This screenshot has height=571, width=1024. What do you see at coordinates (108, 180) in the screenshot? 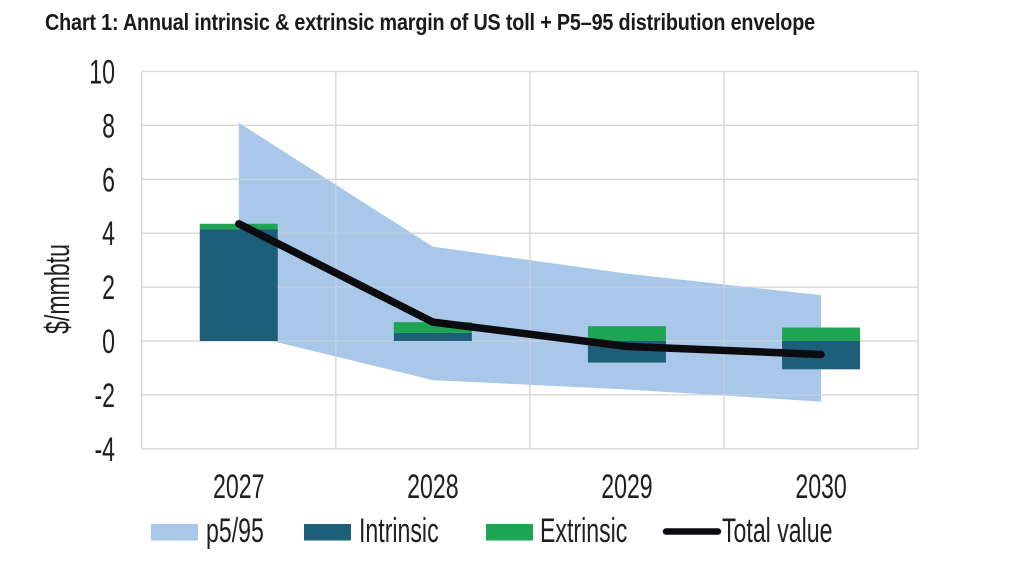
I see `y-axis-label: 6` at bounding box center [108, 180].